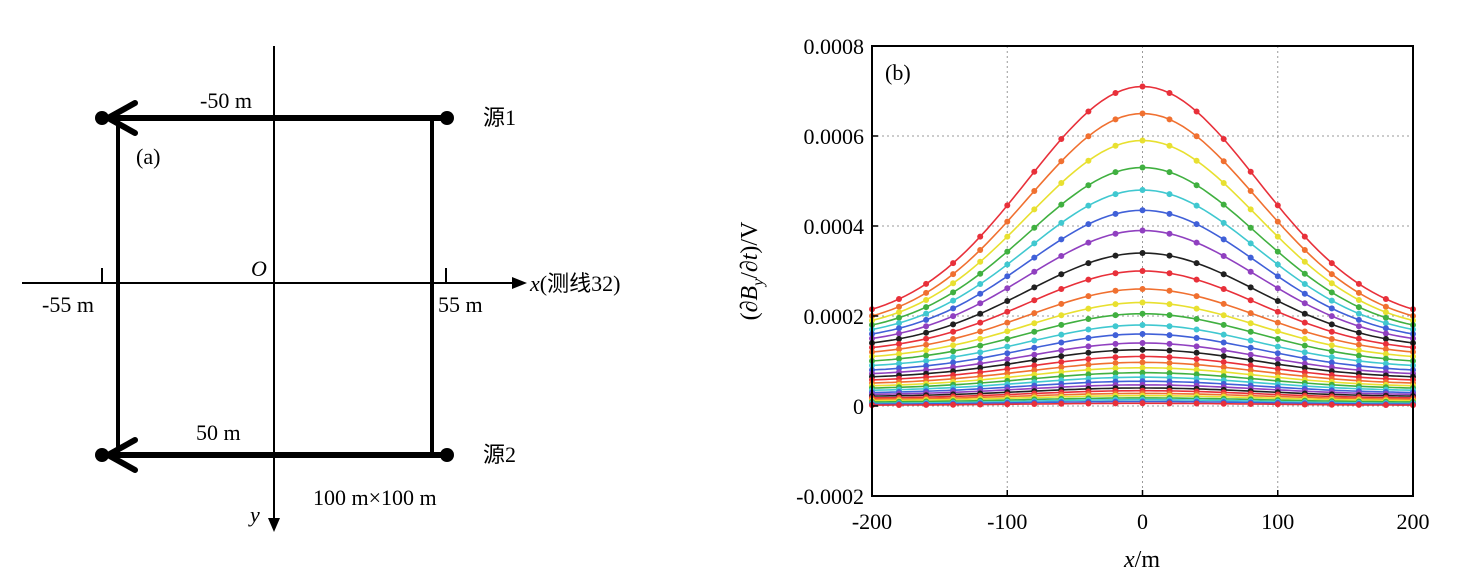 The image size is (1464, 575). Describe the element at coordinates (898, 72) in the screenshot. I see `b-panel-label: (b)` at that location.